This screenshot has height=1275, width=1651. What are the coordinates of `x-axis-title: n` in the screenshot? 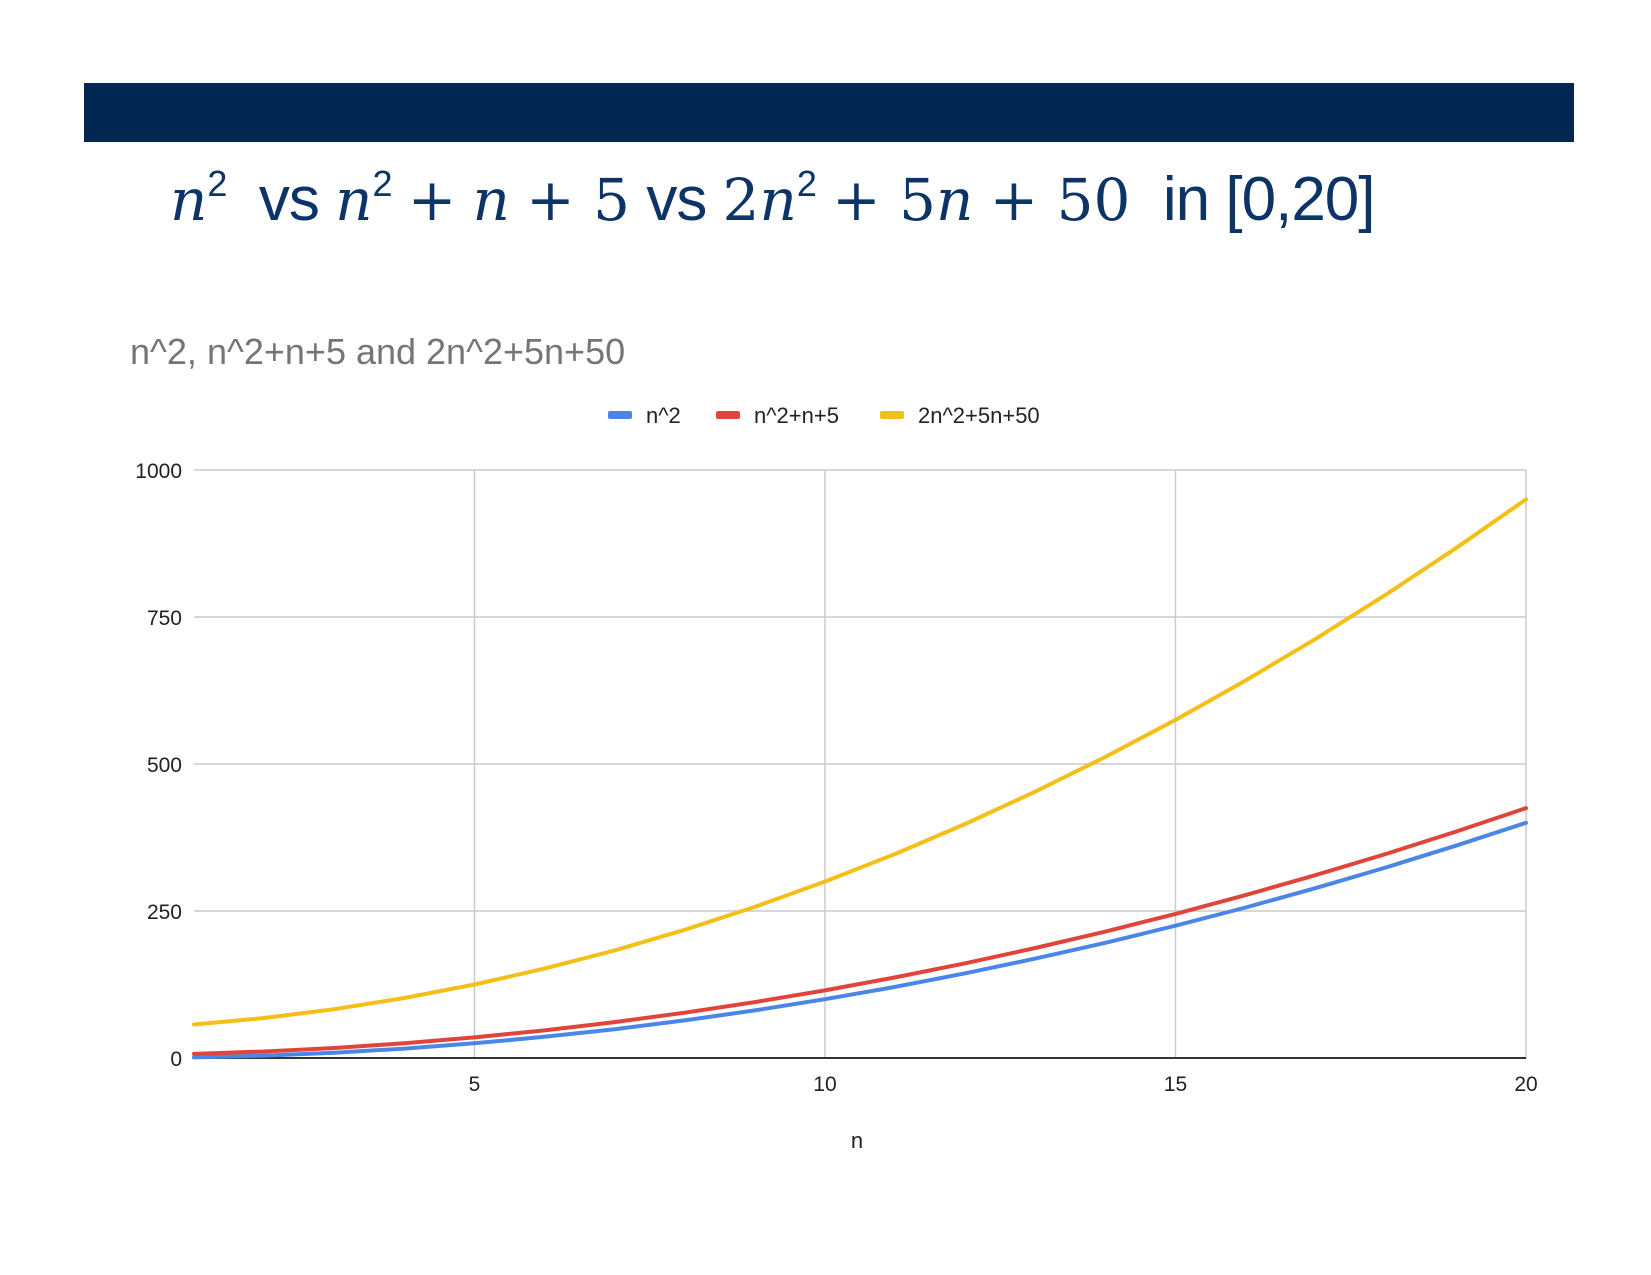 It's located at (857, 1140).